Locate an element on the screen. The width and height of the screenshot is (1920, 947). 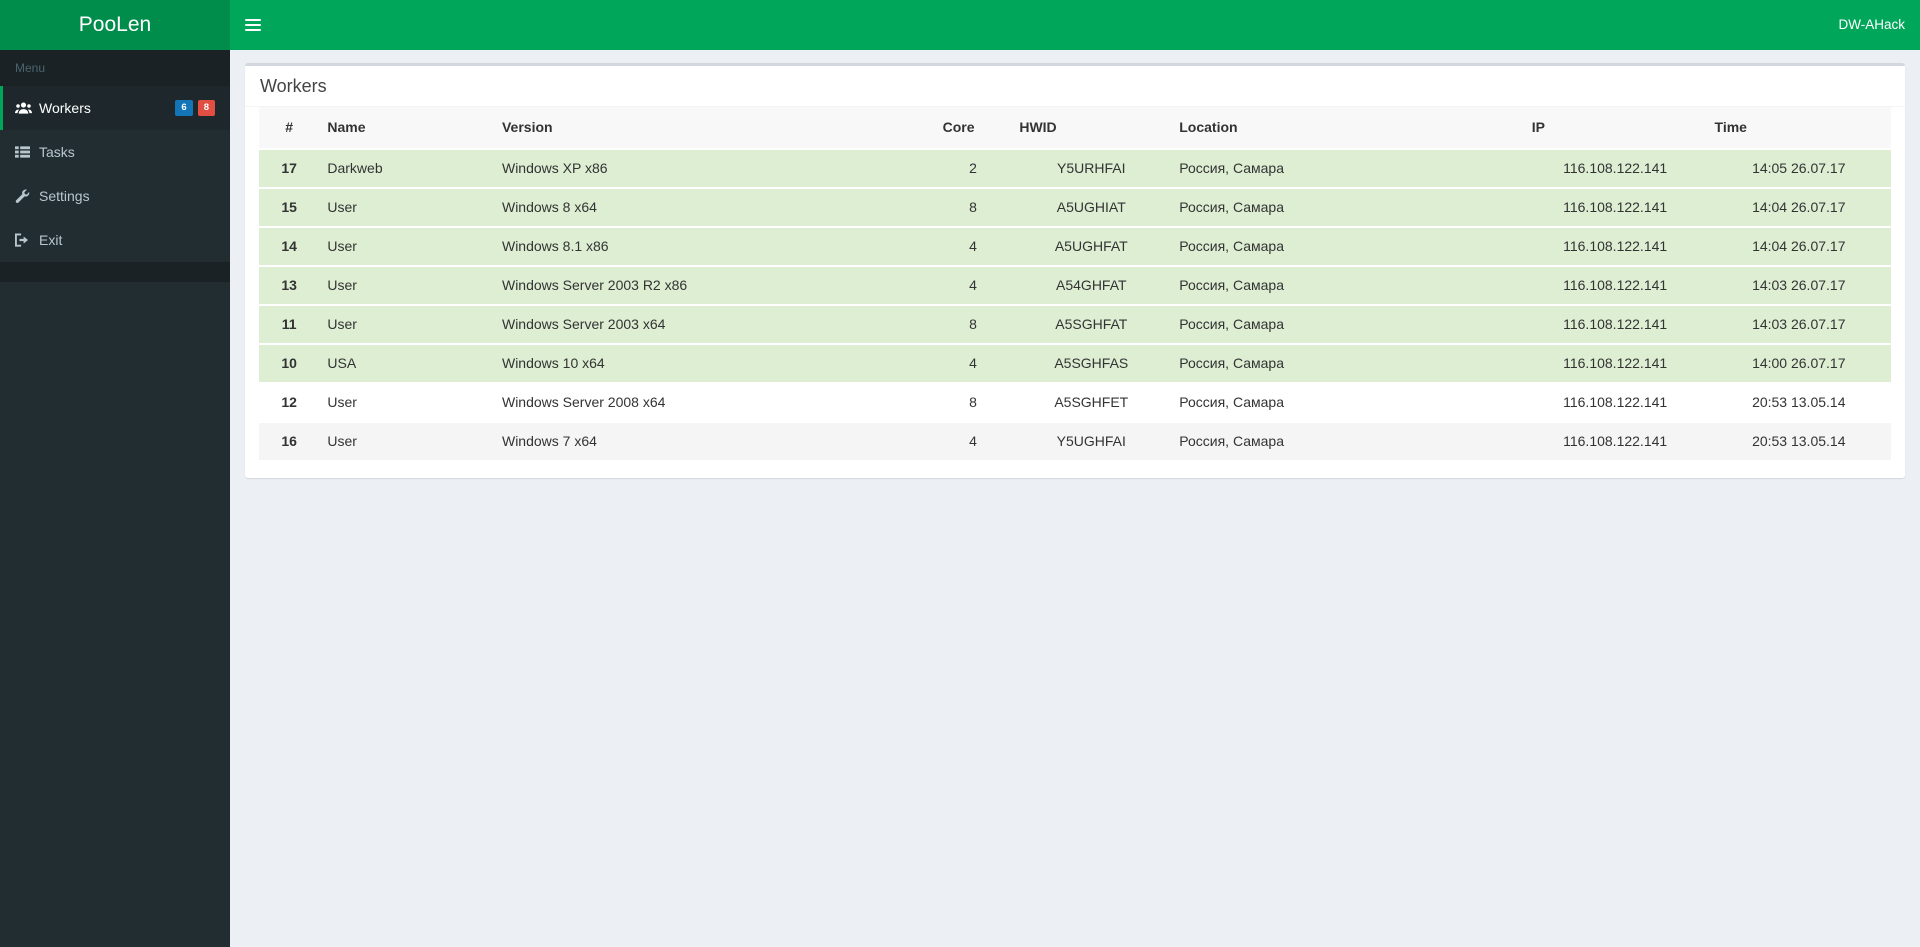
sidebar-item-exit: Exit is located at coordinates (115, 240).